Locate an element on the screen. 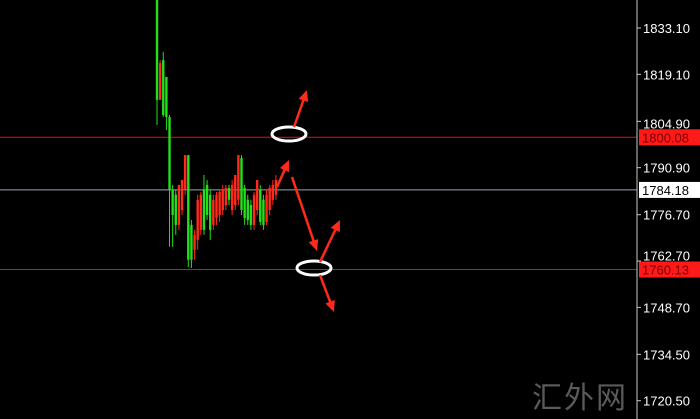 The image size is (700, 419). arrow-up-rebound-icon is located at coordinates (282, 174).